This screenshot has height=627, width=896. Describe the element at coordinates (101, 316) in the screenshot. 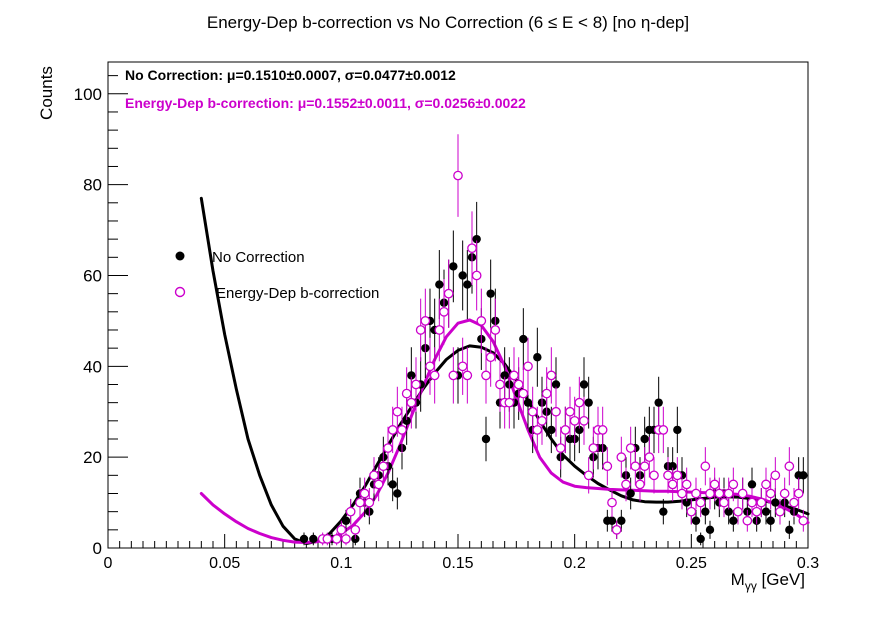

I see `y-axis: 0 20 40 60 80 100` at that location.